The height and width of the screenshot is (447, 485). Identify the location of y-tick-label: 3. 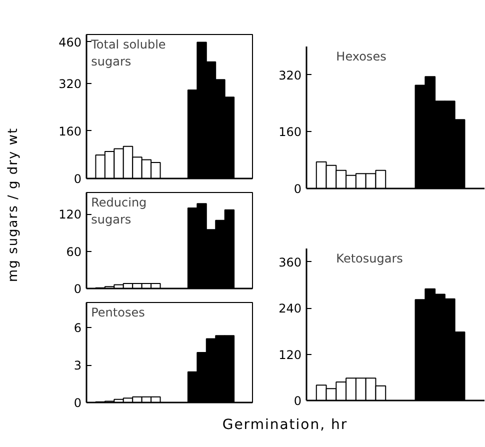
(78, 365).